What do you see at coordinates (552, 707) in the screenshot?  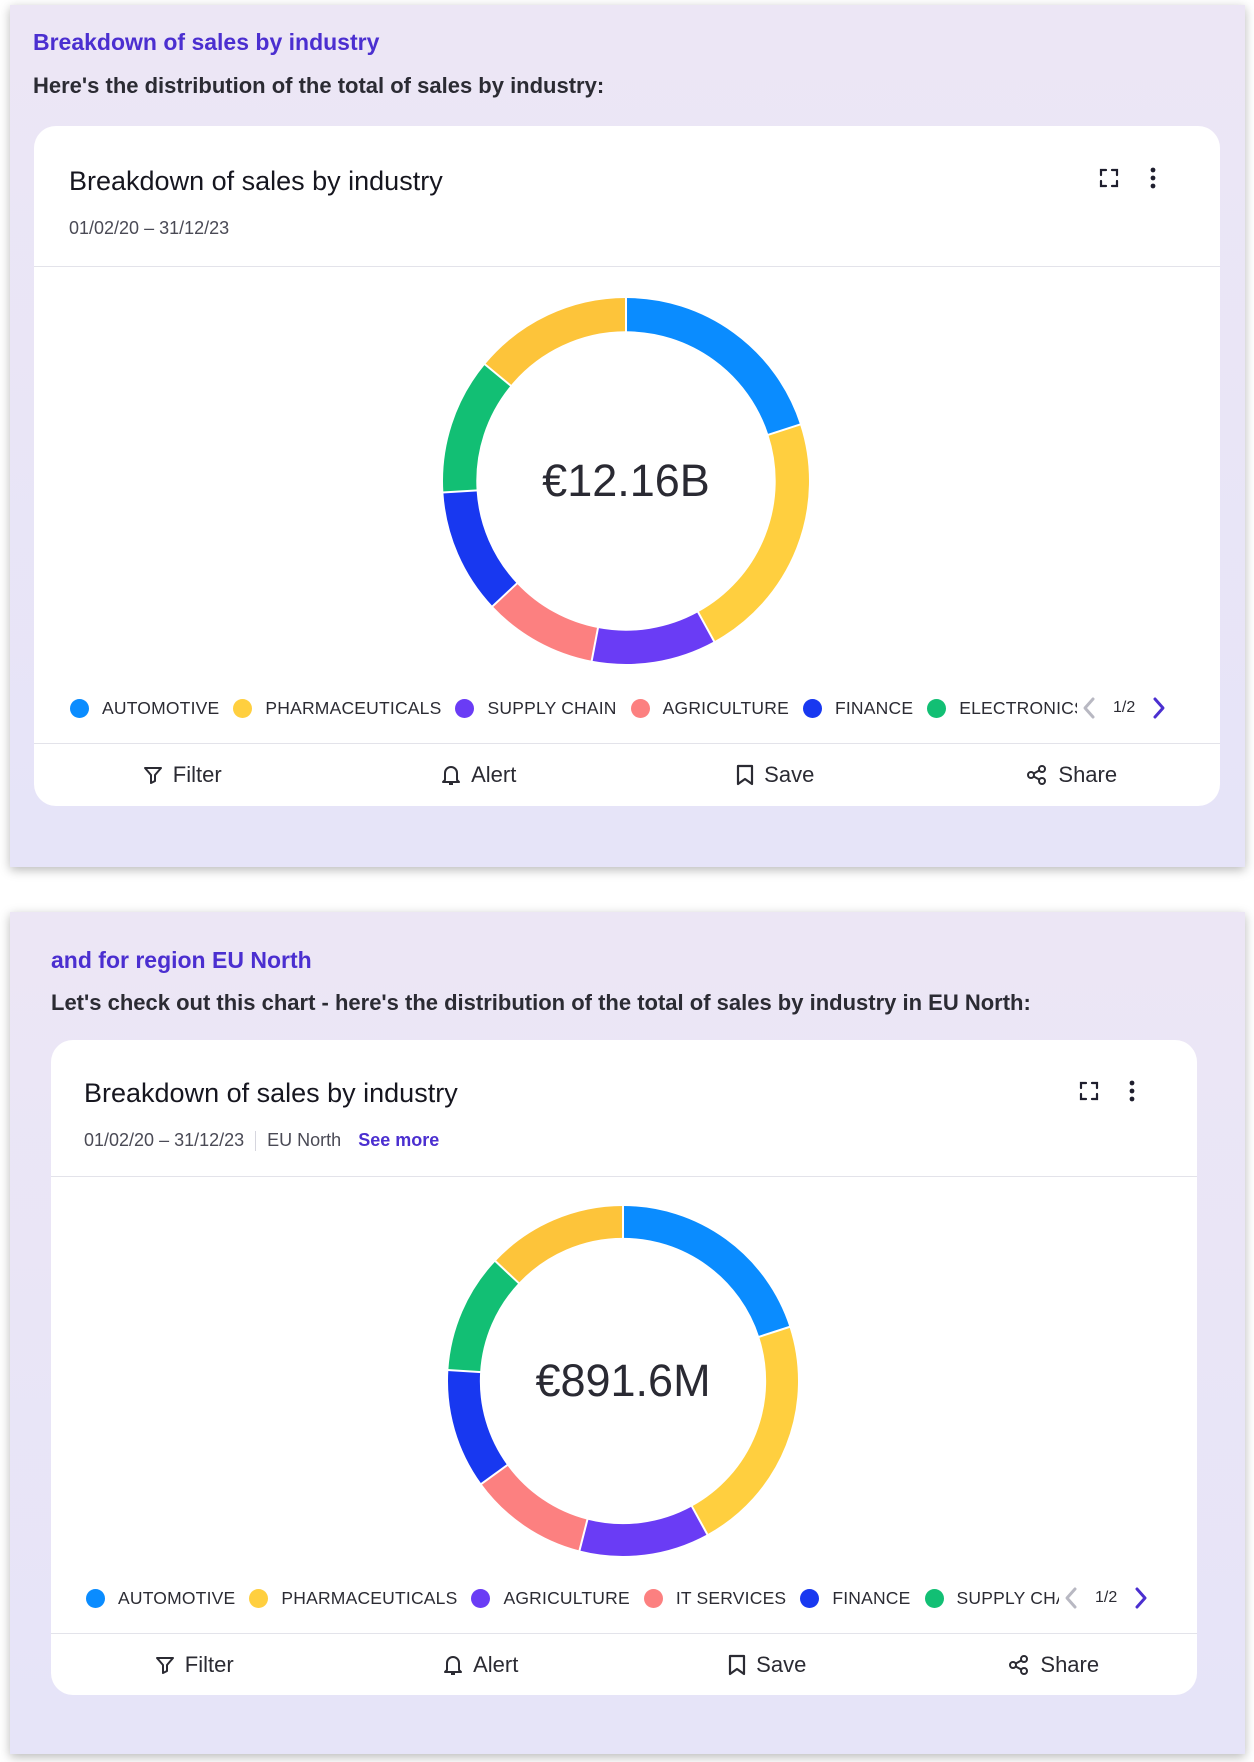 I see `legend-label: SUPPLY CHAIN` at bounding box center [552, 707].